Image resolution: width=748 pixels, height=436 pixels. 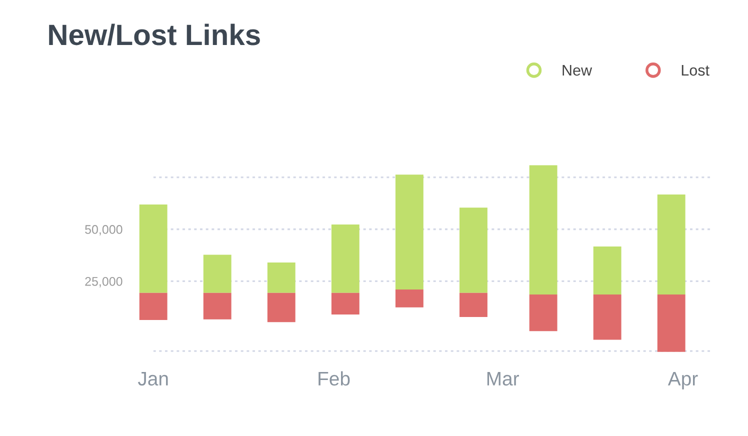 I want to click on x-tick-label: Mar, so click(x=503, y=379).